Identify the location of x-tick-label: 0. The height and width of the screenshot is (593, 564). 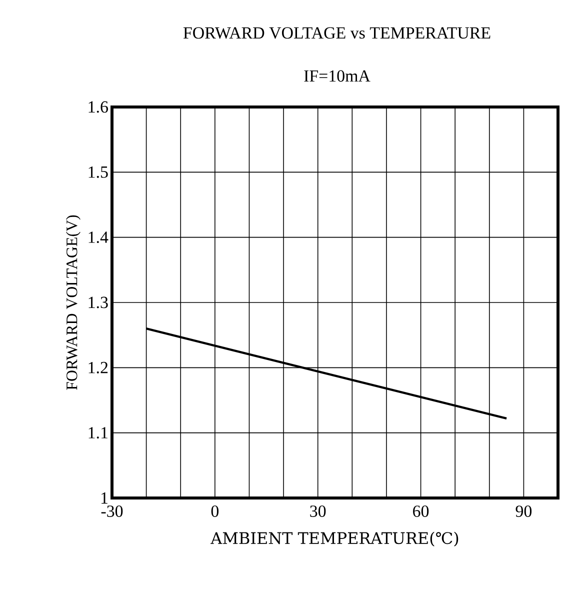
(215, 511).